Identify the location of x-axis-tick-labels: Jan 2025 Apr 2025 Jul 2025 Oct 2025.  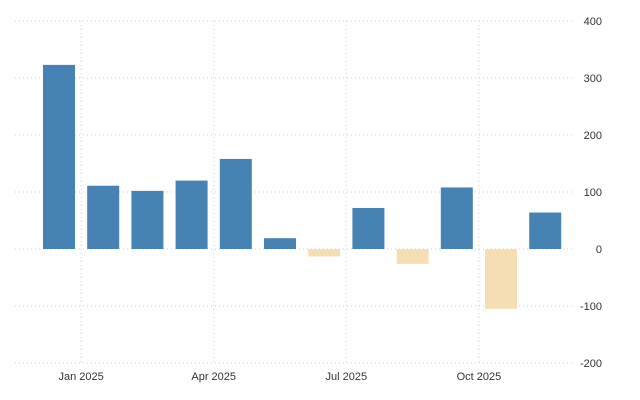
(279, 377).